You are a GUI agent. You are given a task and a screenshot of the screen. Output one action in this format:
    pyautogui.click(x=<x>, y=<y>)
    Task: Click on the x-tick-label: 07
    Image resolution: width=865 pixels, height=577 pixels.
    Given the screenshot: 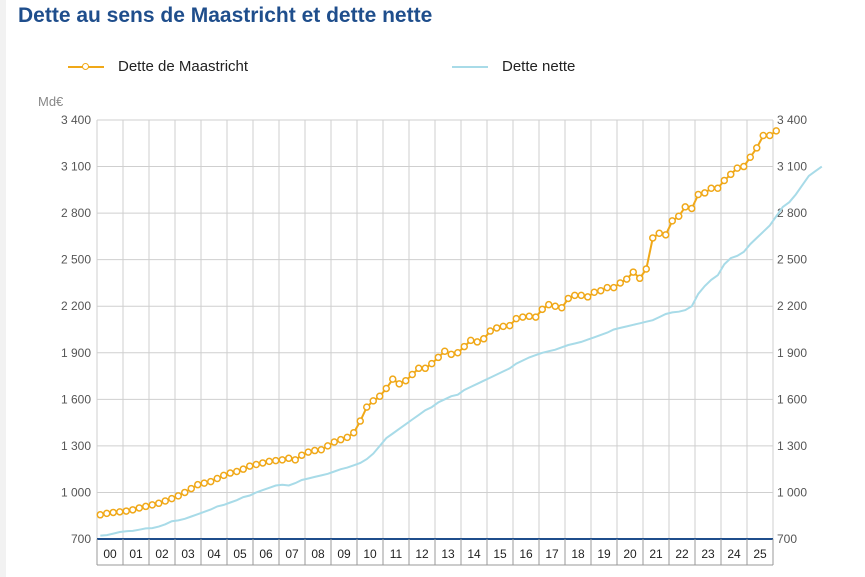 What is the action you would take?
    pyautogui.click(x=292, y=554)
    